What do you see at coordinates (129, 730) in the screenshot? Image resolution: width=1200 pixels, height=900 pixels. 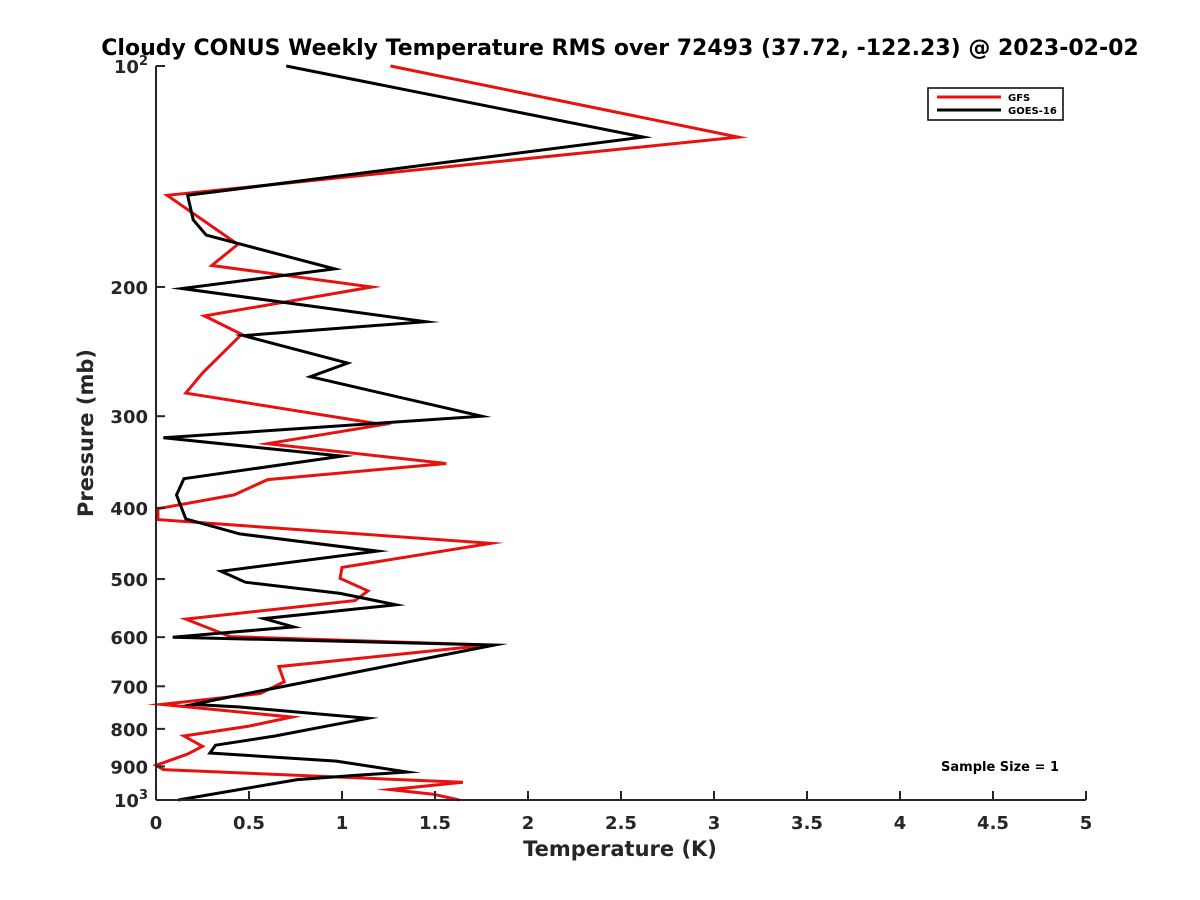 I see `y-tick-label: 800` at bounding box center [129, 730].